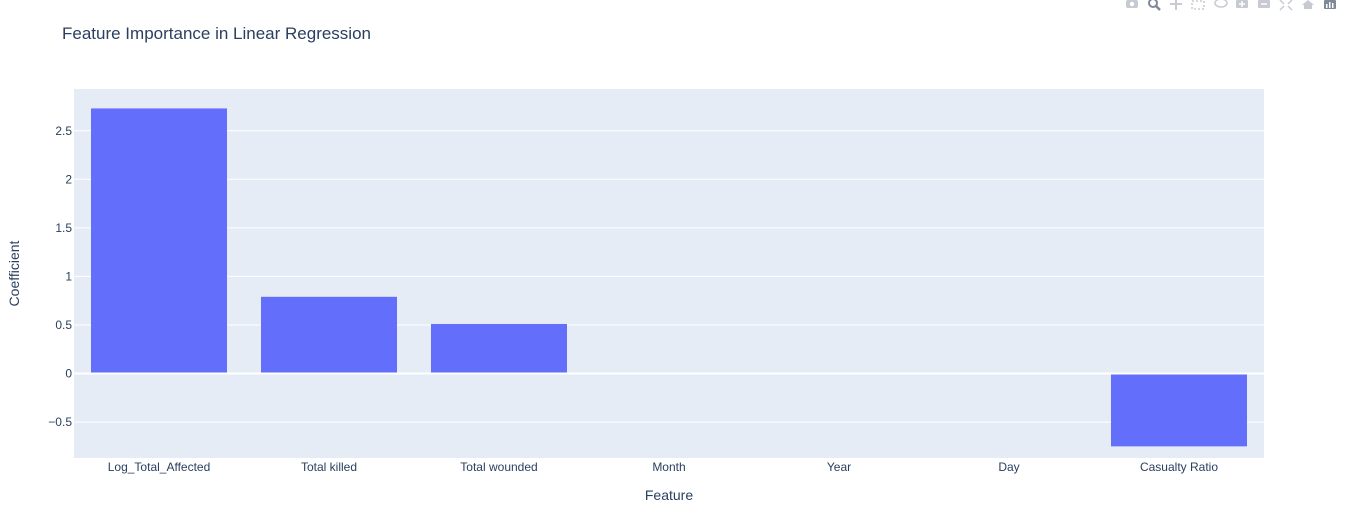 This screenshot has height=529, width=1352. Describe the element at coordinates (60, 422) in the screenshot. I see `y-tick-label: −0.5` at that location.